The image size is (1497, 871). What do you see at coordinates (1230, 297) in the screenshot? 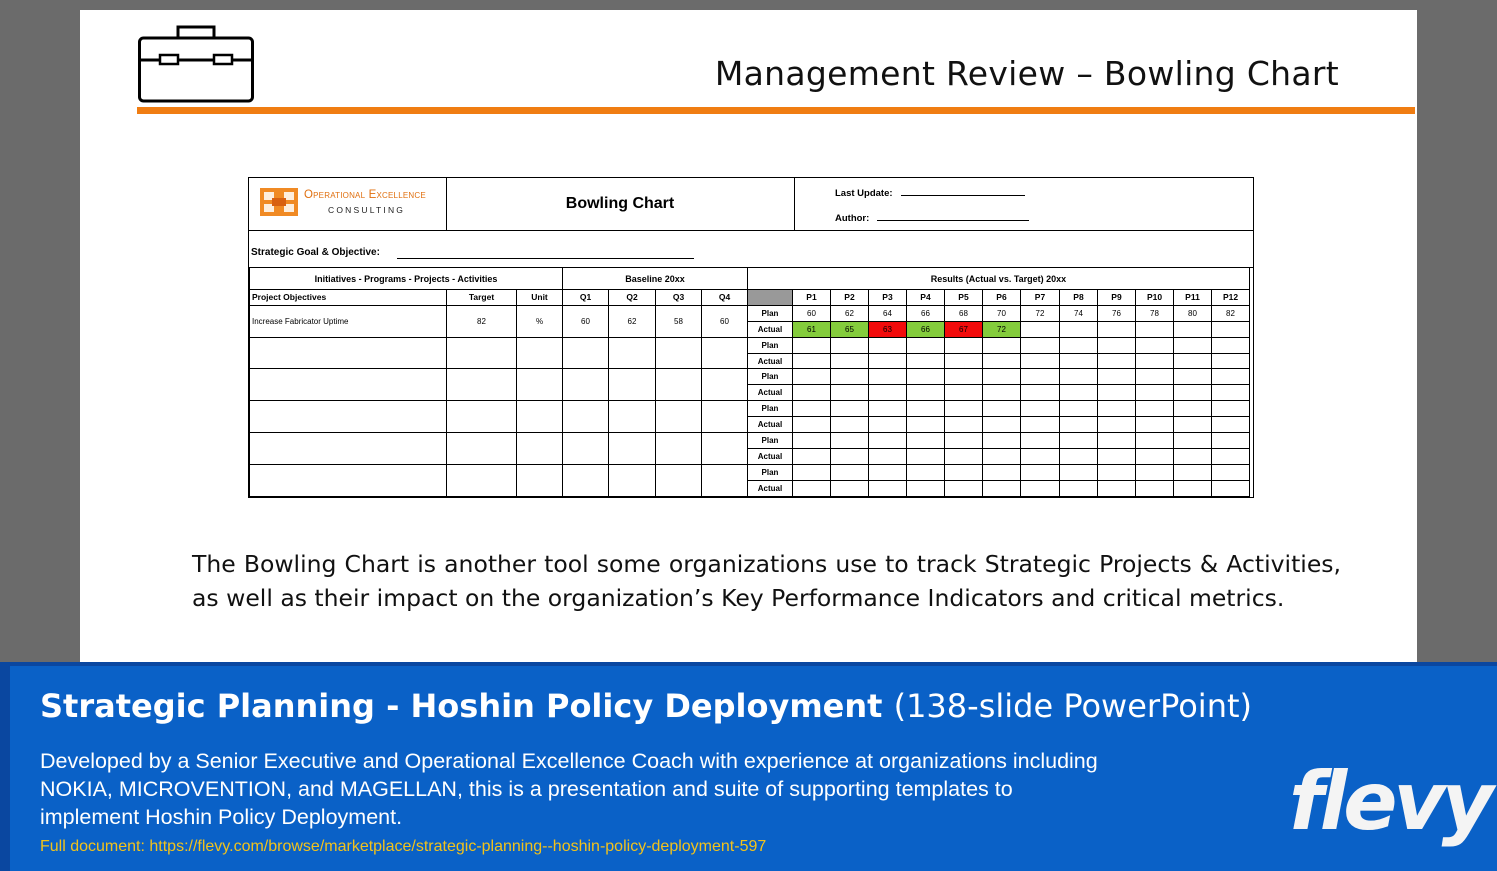
I see `col-period: P12` at bounding box center [1230, 297].